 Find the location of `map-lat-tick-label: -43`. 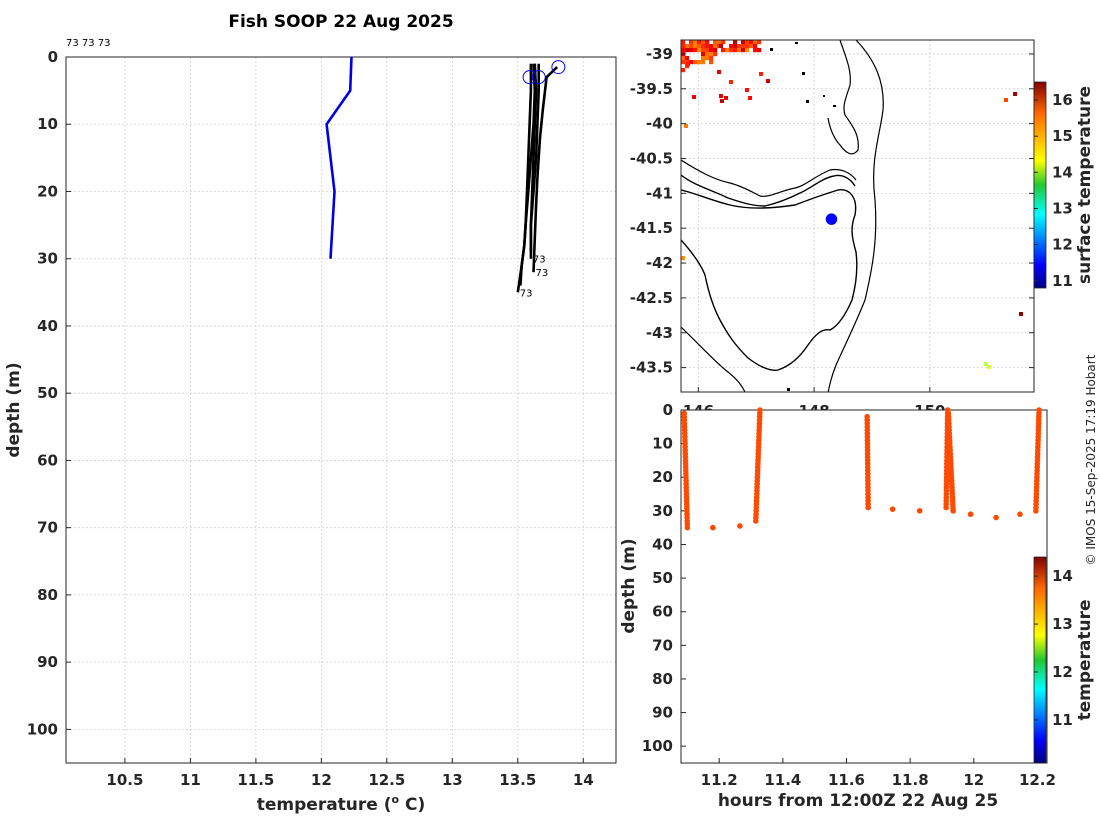

map-lat-tick-label: -43 is located at coordinates (659, 333).